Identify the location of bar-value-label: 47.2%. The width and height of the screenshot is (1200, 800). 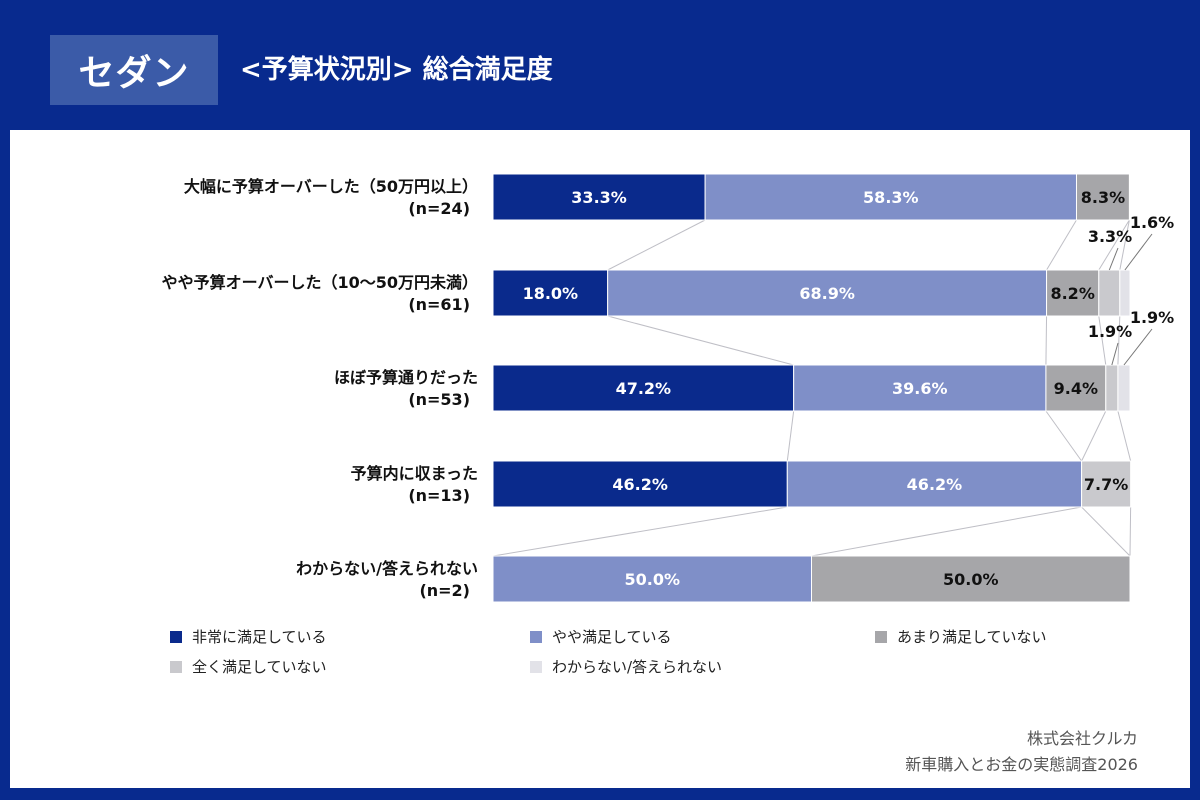
(644, 388).